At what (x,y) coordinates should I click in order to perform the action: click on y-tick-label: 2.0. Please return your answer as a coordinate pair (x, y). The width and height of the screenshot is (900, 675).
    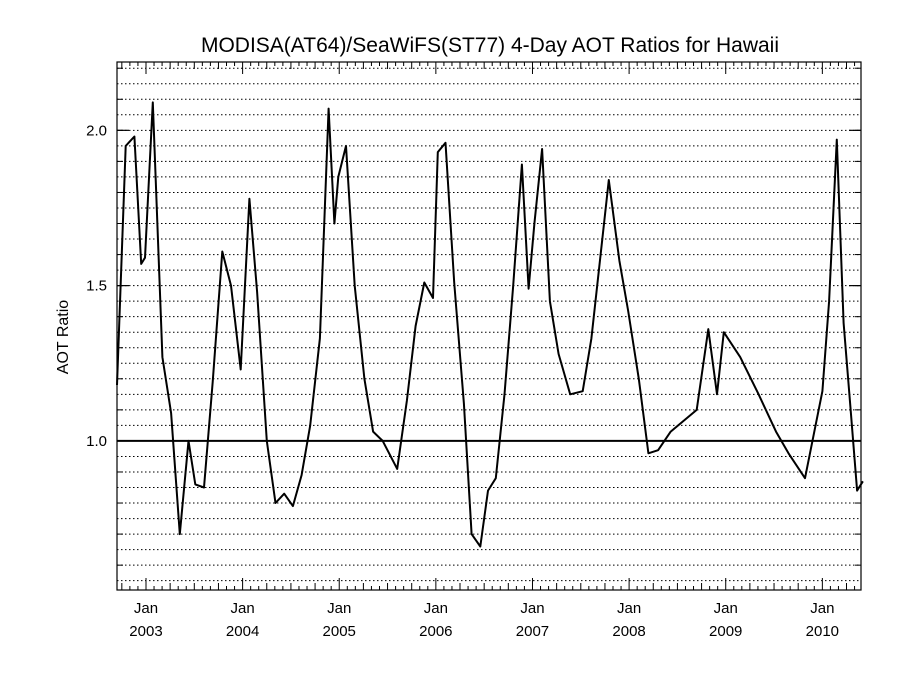
    Looking at the image, I should click on (96, 130).